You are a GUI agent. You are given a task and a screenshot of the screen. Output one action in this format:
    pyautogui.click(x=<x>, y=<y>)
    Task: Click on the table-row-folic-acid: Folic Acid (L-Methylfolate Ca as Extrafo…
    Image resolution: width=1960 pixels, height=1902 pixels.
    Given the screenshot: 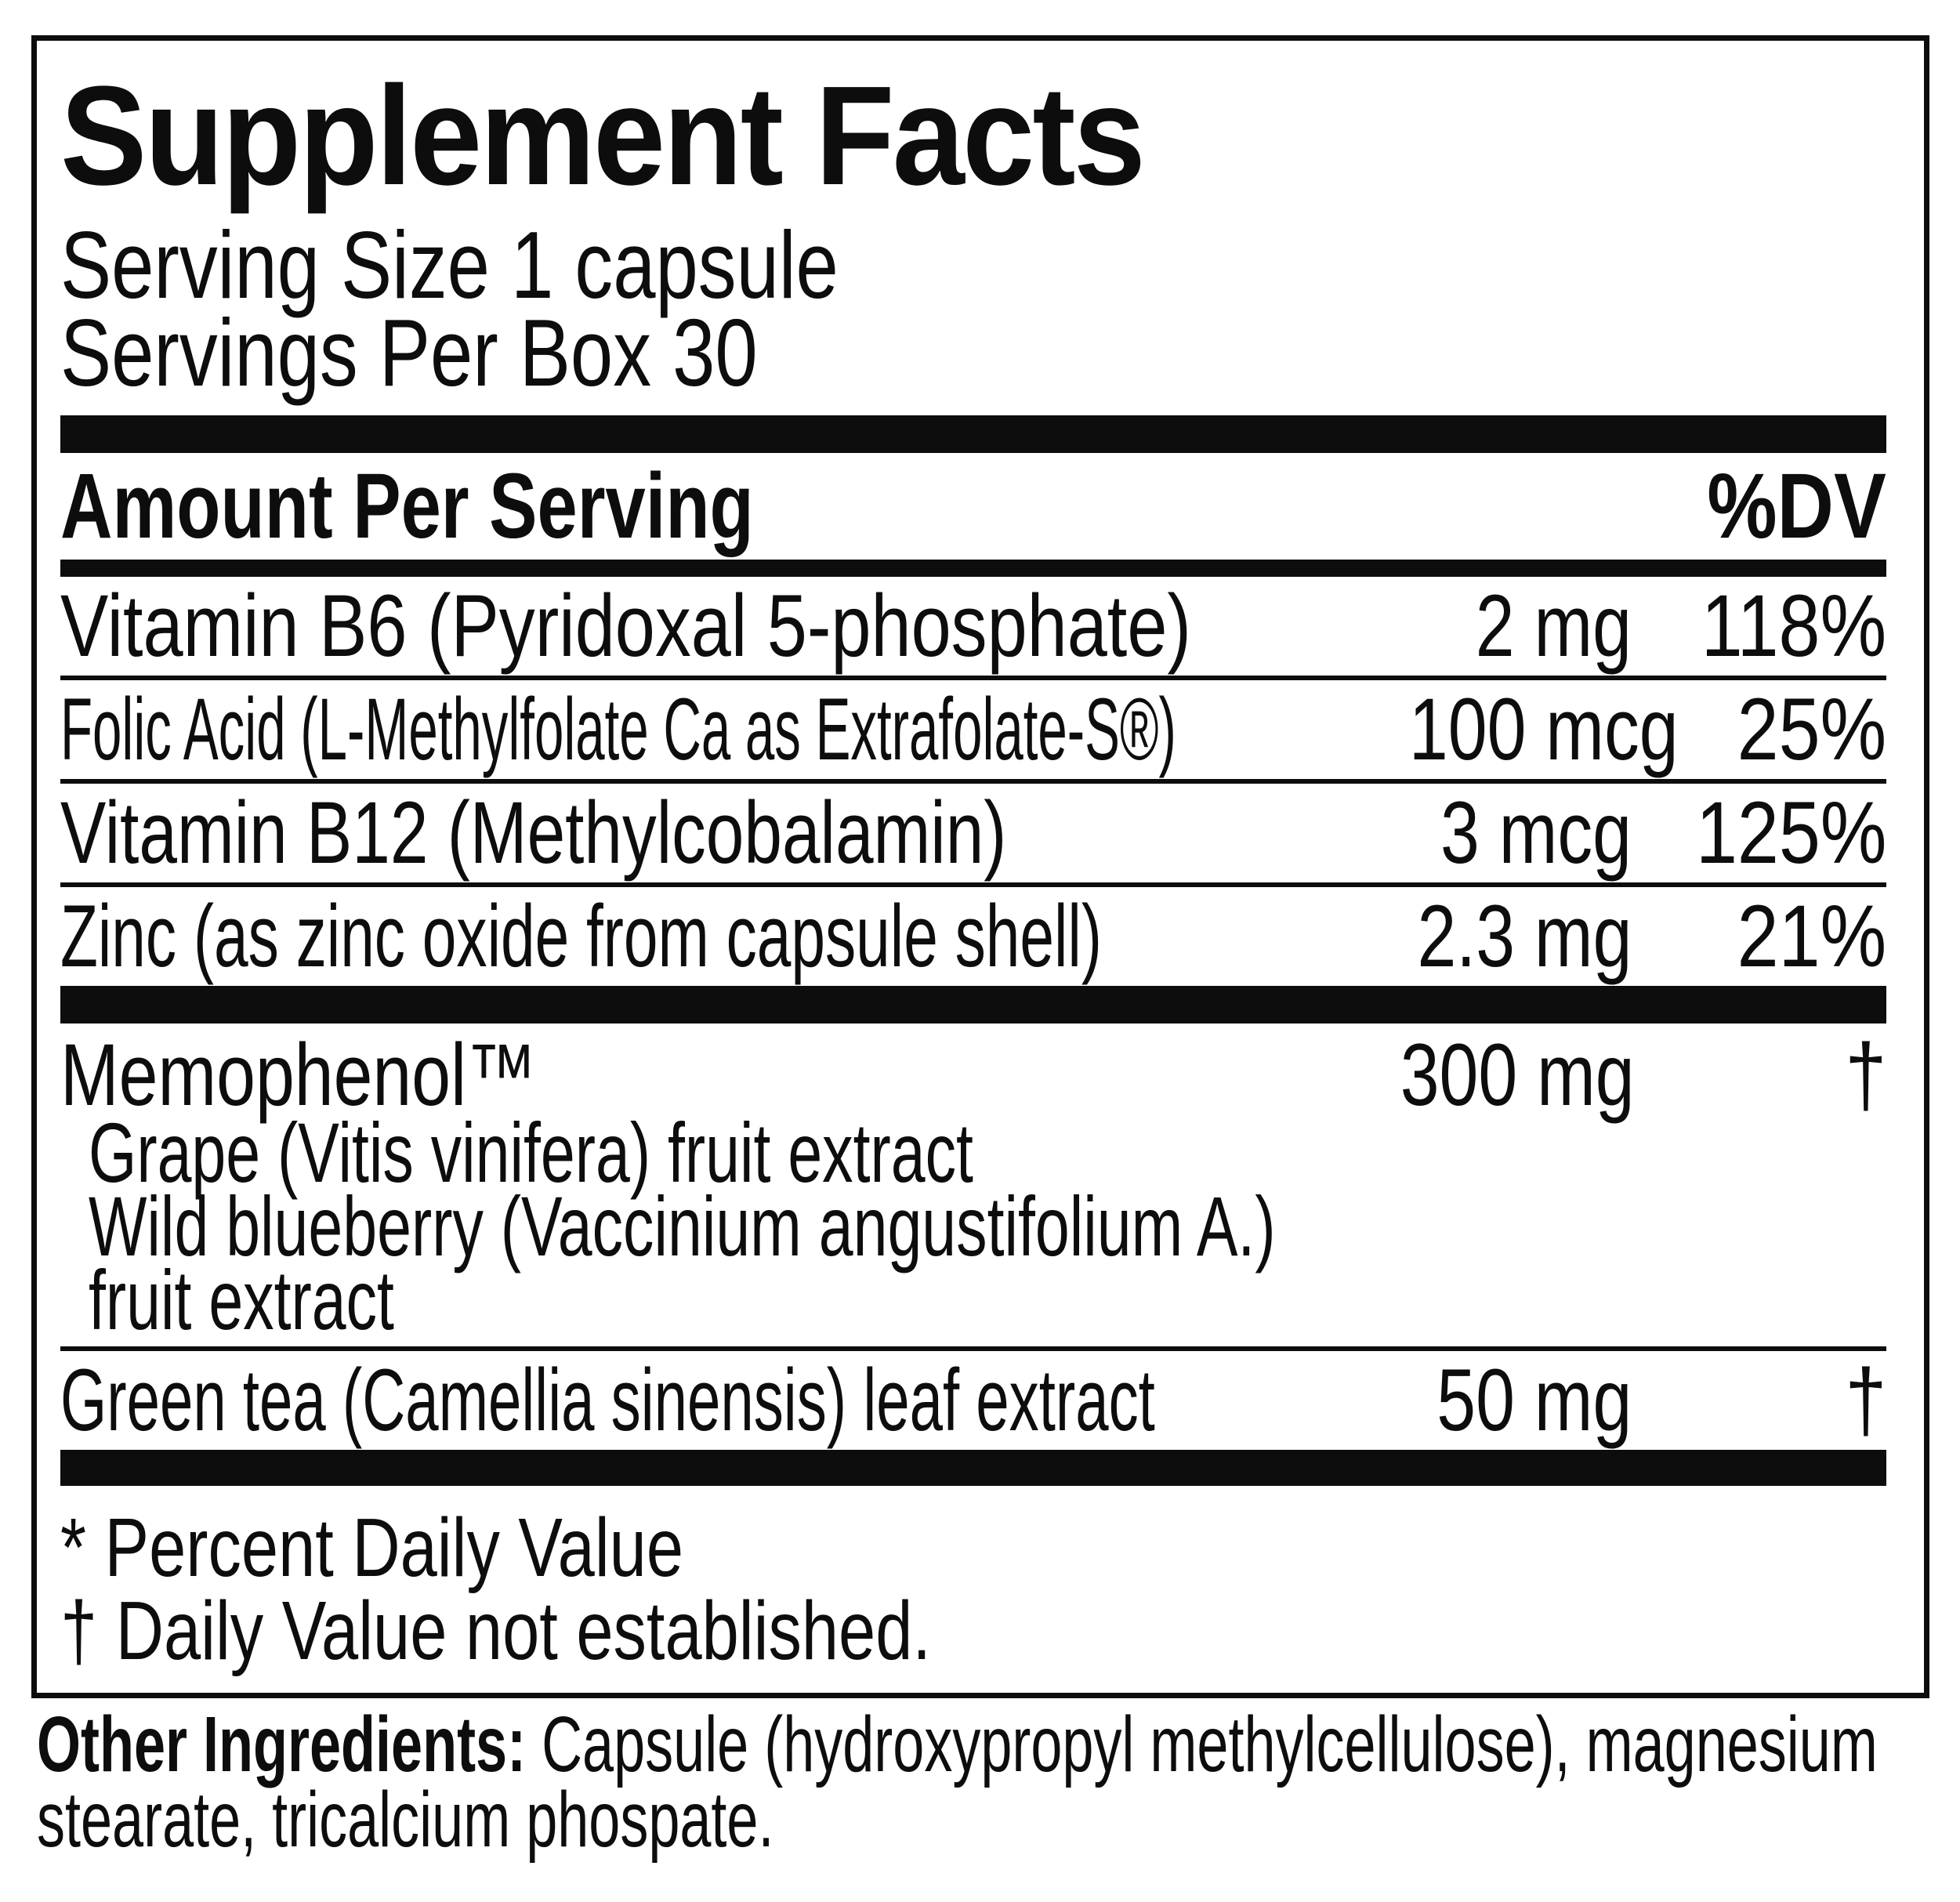 What is the action you would take?
    pyautogui.click(x=973, y=729)
    